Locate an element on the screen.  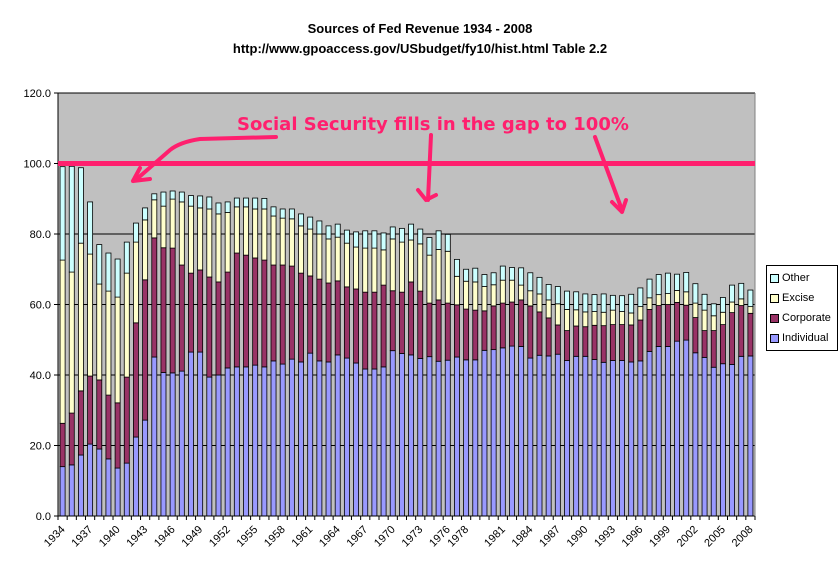
x-tick-label: 1958 is located at coordinates (275, 537).